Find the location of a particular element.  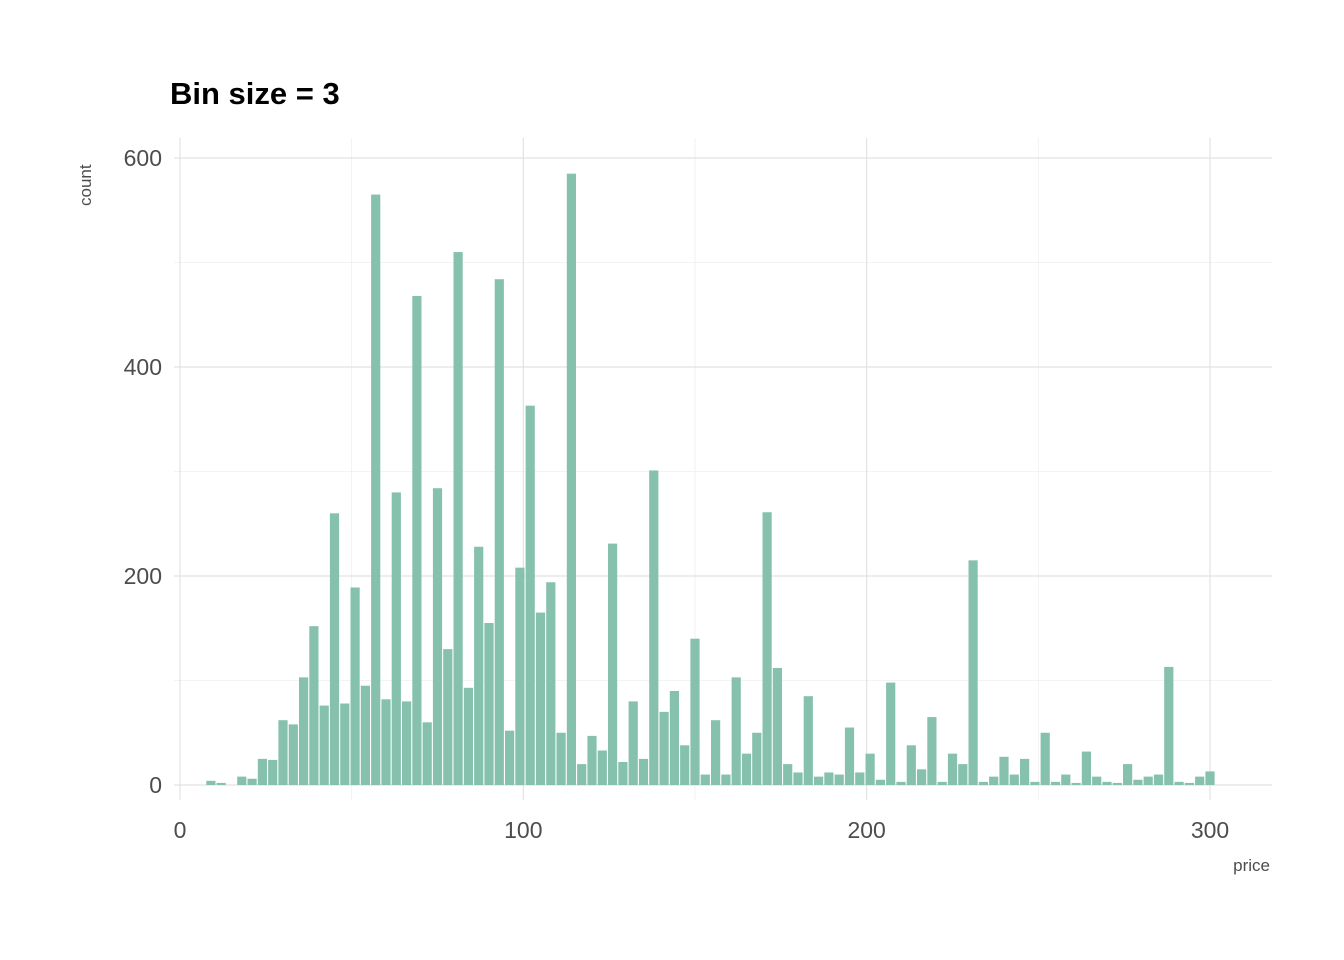

chart-title: Bin size = 3 is located at coordinates (255, 93).